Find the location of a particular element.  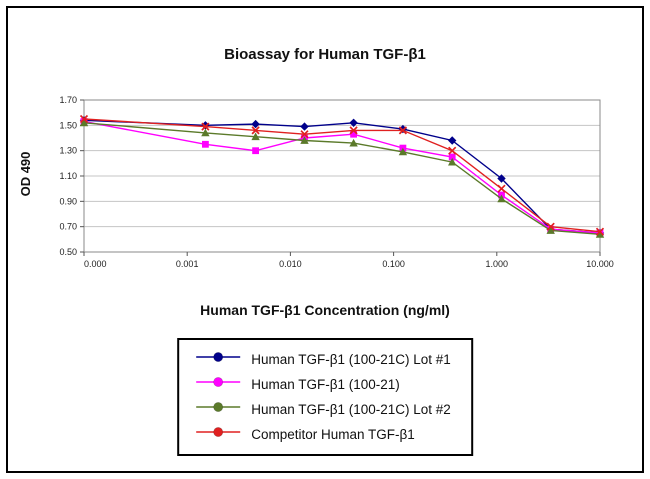

svg-text: 1.70 is located at coordinates (68, 100).